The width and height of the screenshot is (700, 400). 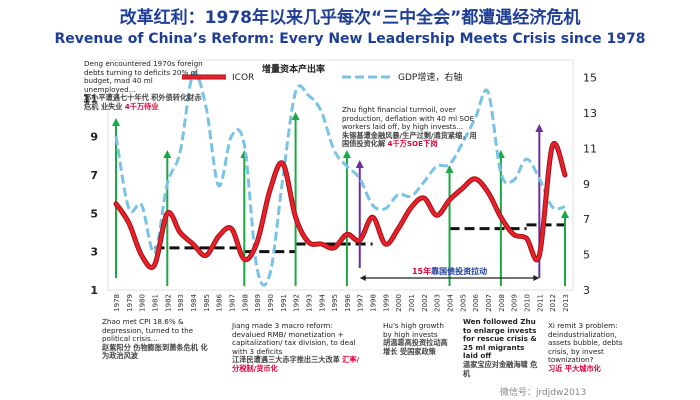 I want to click on x-tick-label: 1982, so click(x=168, y=303).